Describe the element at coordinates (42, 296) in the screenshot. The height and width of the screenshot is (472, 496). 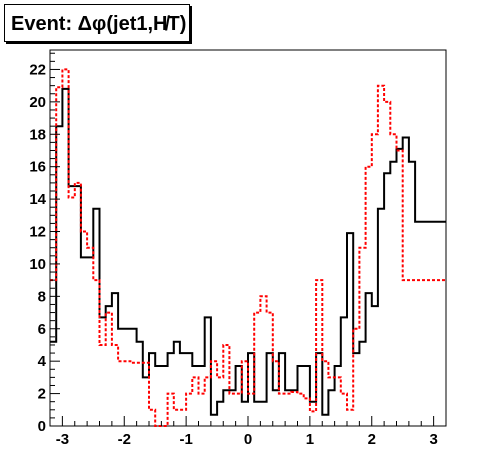
I see `y-tick-label: 8` at that location.